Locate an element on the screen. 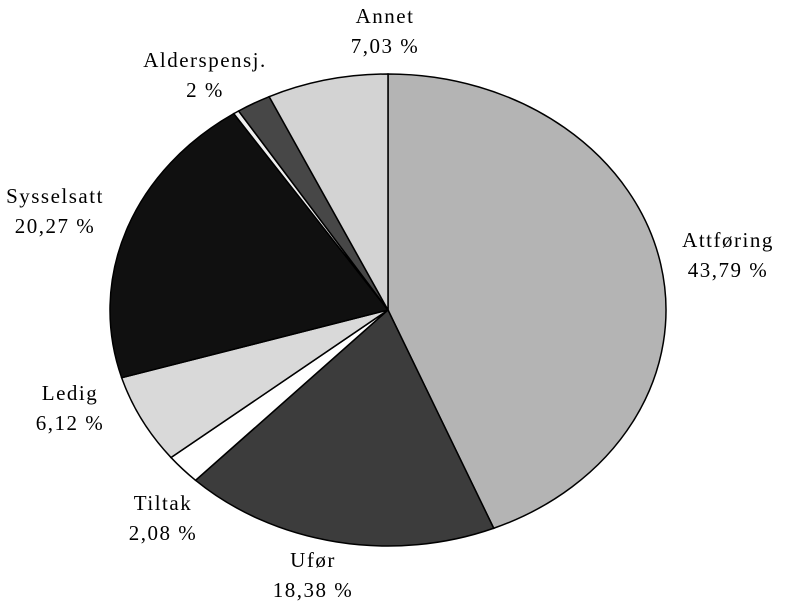 The width and height of the screenshot is (786, 608). slice-label: Ufør is located at coordinates (313, 560).